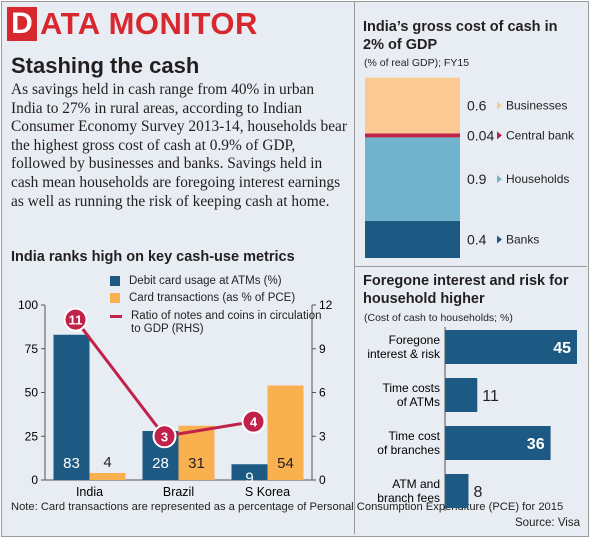 This screenshot has height=538, width=590. Describe the element at coordinates (536, 444) in the screenshot. I see `hbar-value-label: 36` at that location.